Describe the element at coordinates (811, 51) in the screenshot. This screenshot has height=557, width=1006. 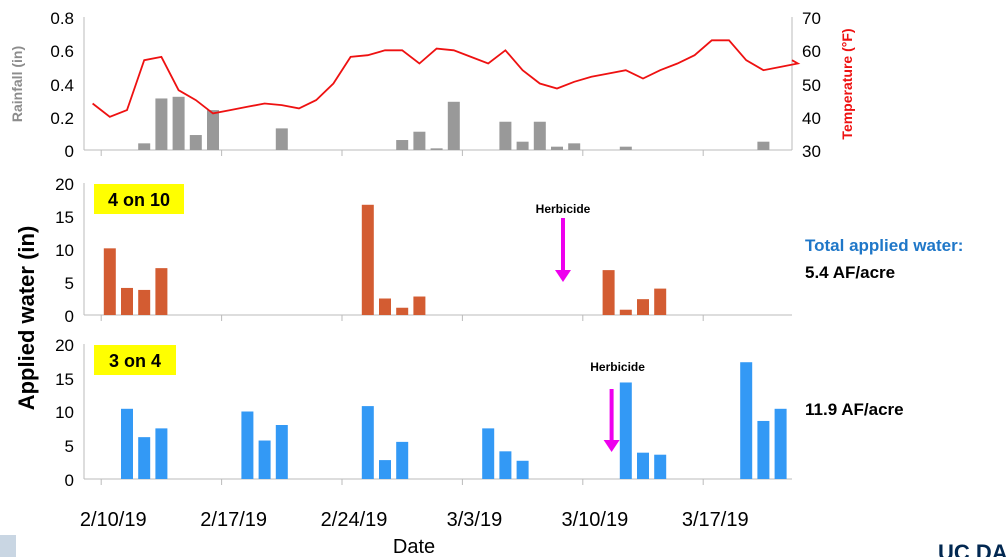
I see `temp-tick-label: 60` at that location.